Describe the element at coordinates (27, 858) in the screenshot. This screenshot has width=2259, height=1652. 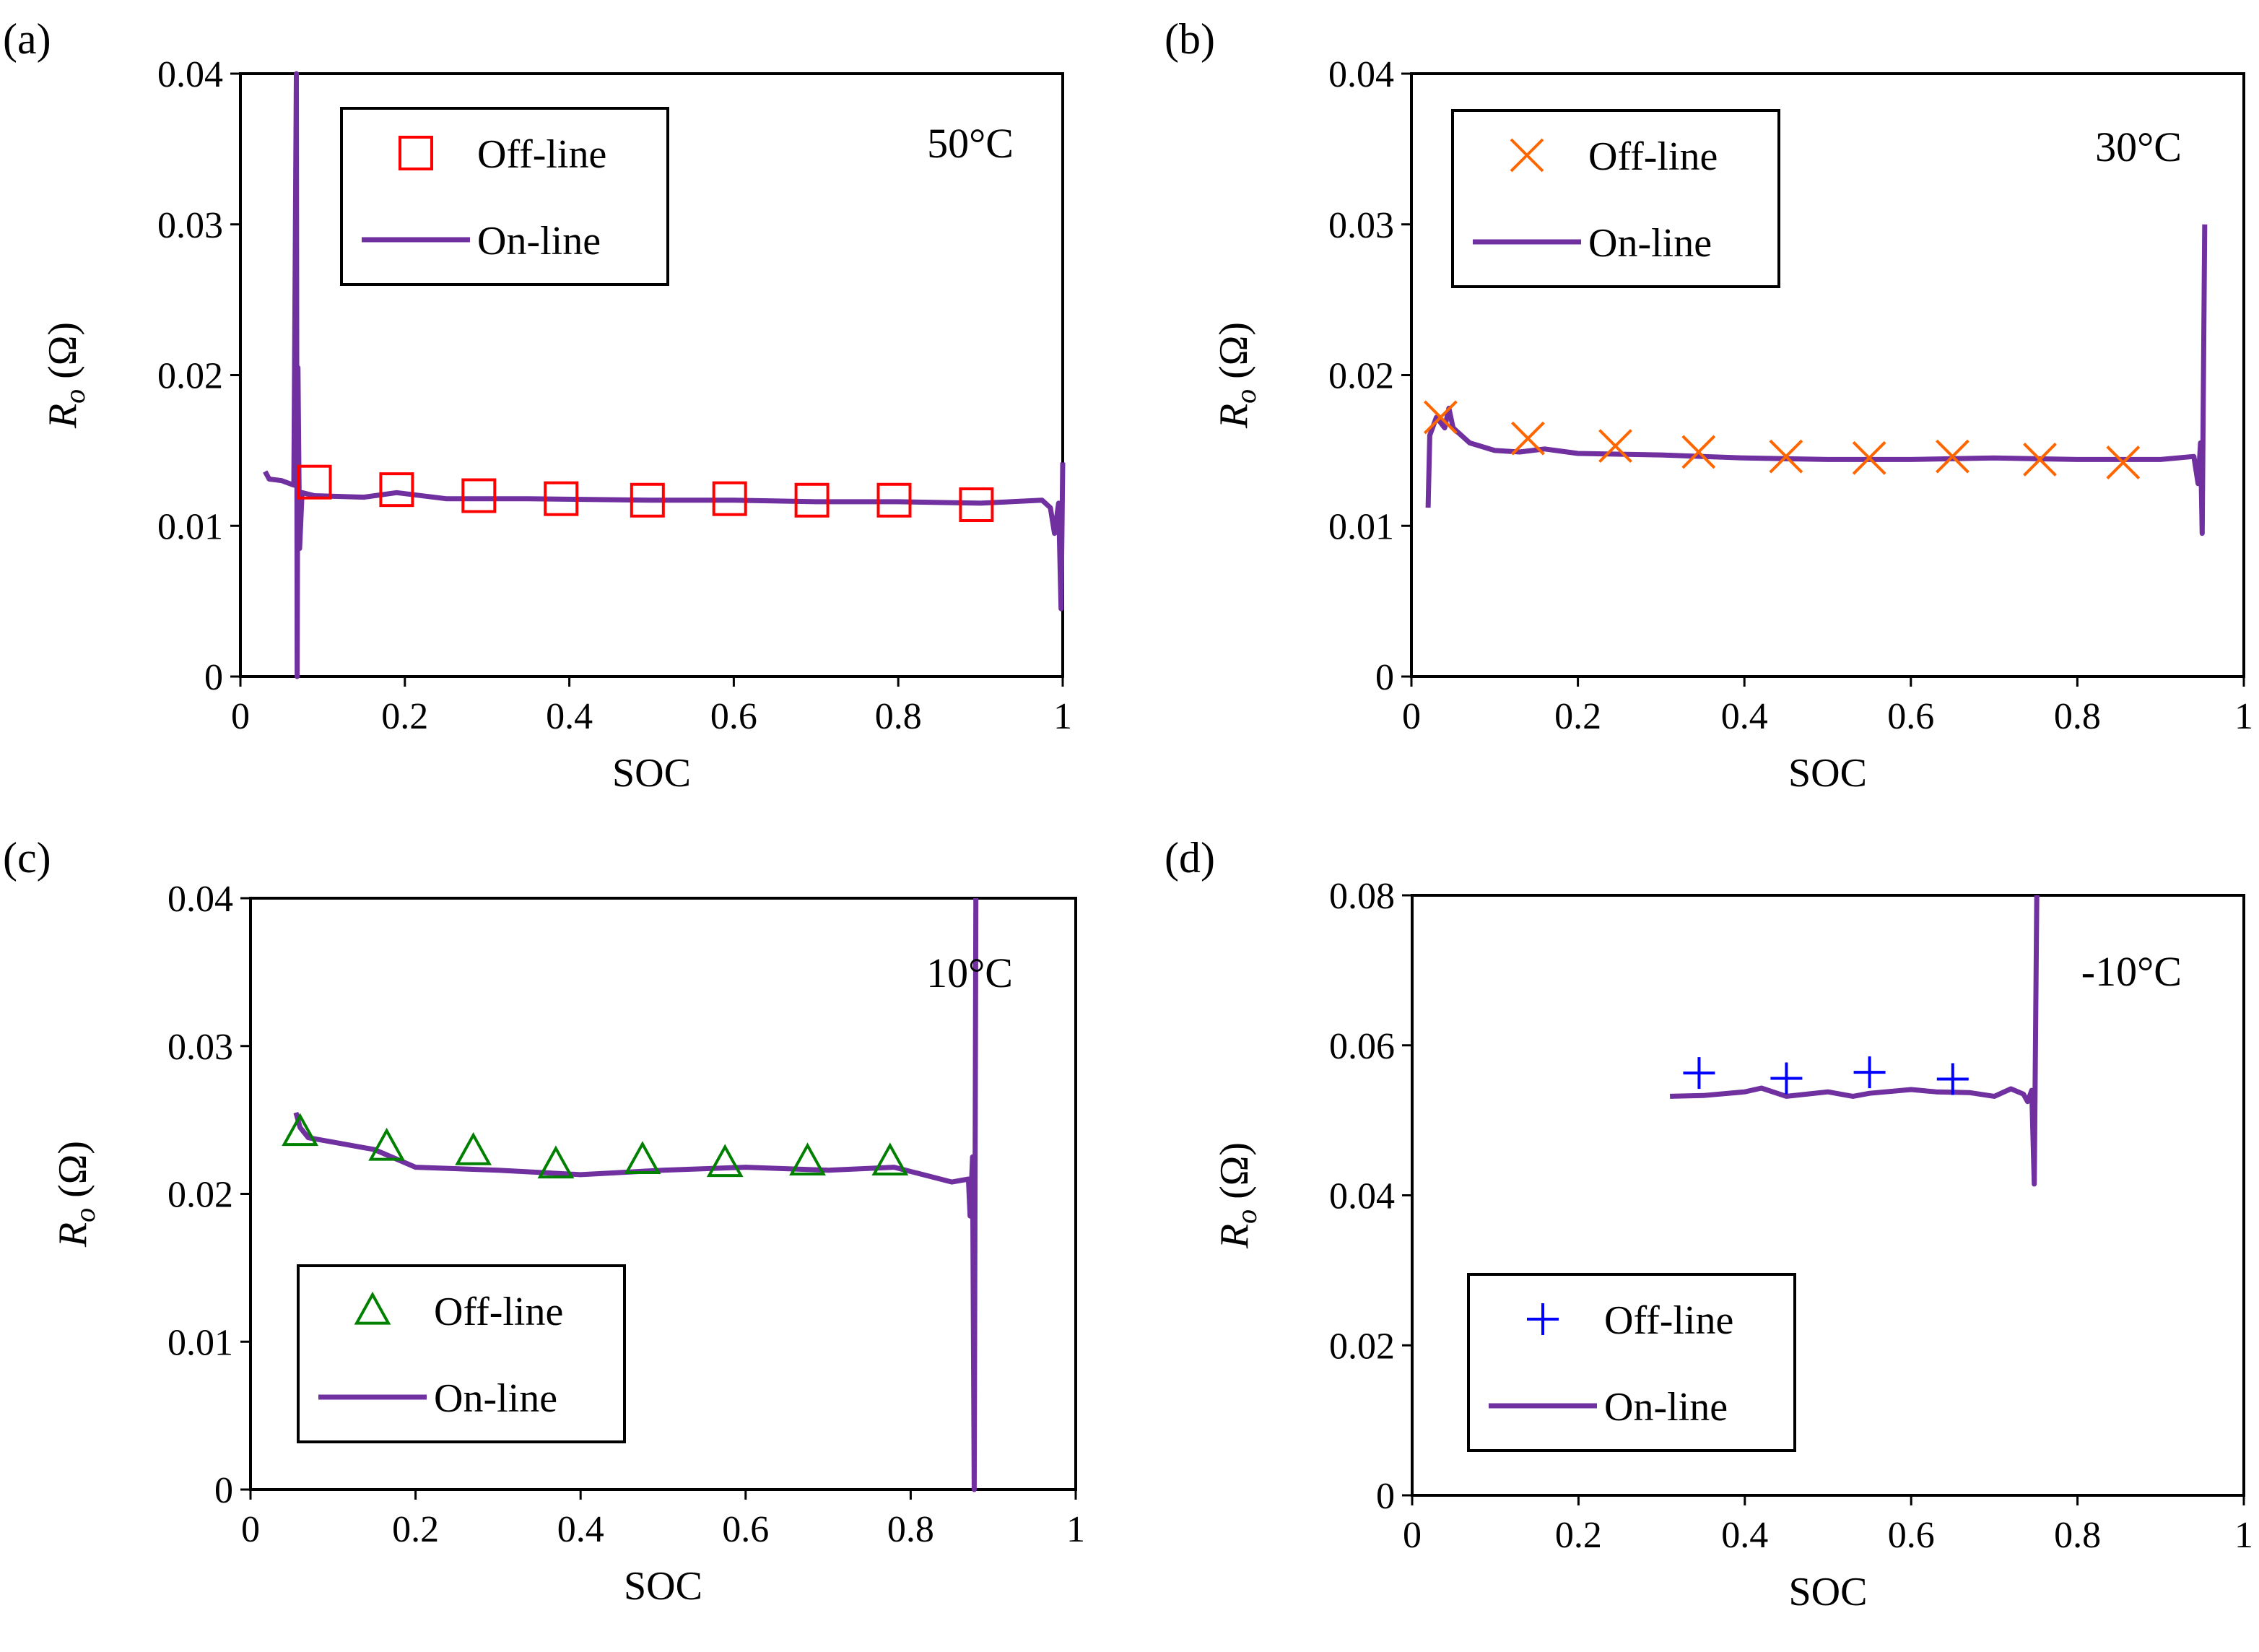
I see `panel-label: (c)` at that location.